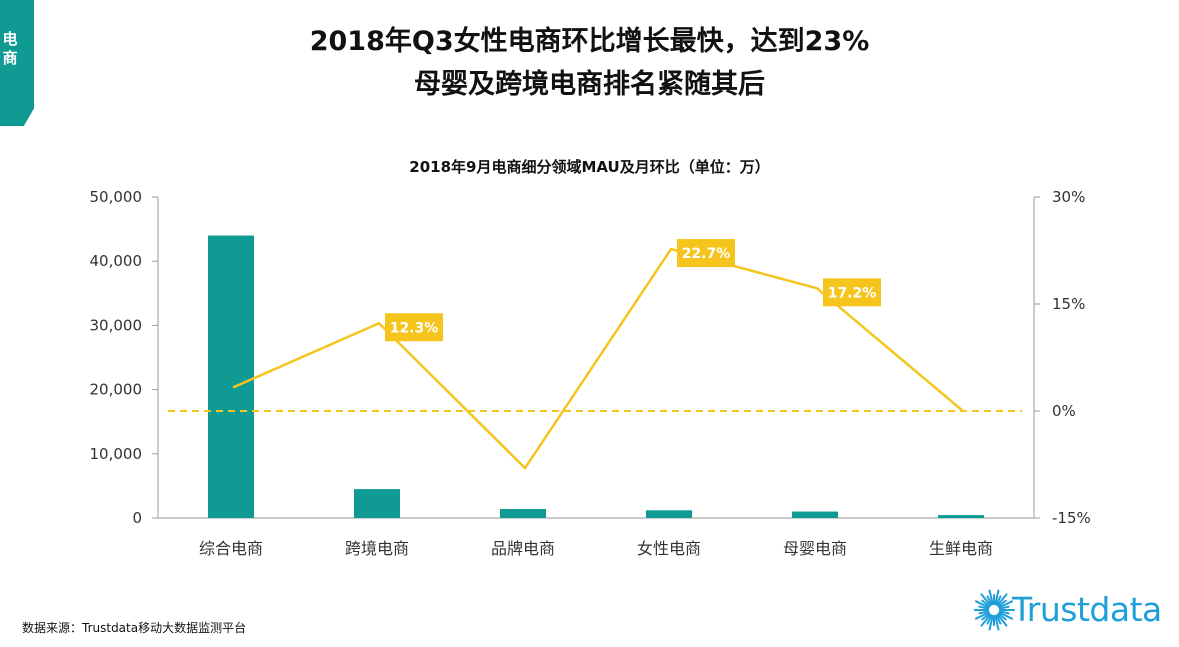  What do you see at coordinates (1064, 411) in the screenshot?
I see `y-right-tick-label: 0%` at bounding box center [1064, 411].